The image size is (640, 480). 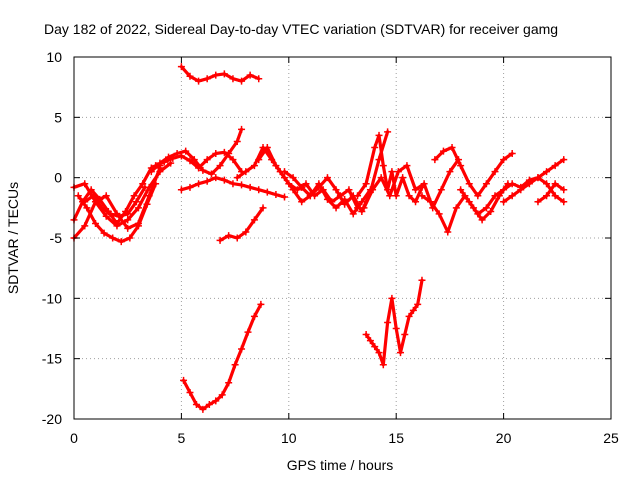 What do you see at coordinates (289, 438) in the screenshot?
I see `x-tick-label: 10` at bounding box center [289, 438].